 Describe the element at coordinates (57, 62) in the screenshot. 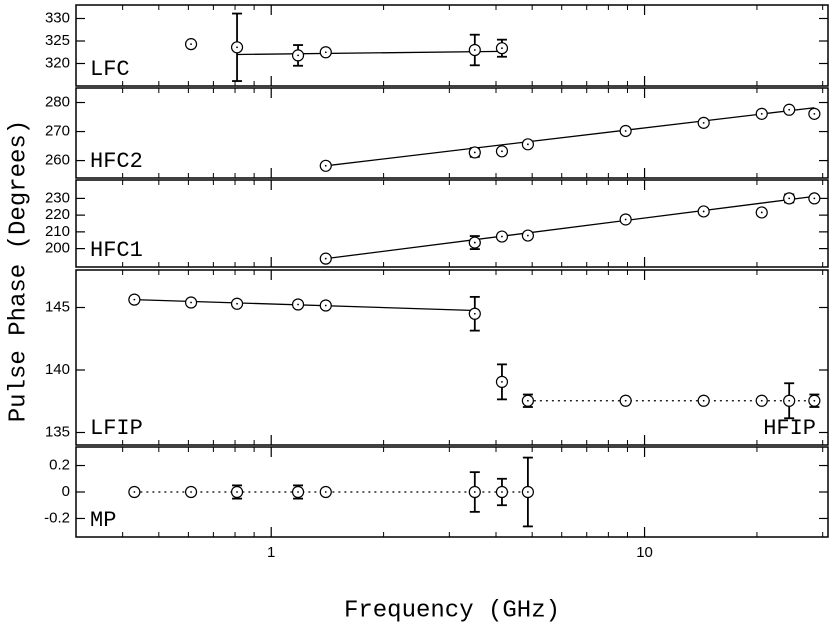

I see `y-tick-label: 320` at that location.